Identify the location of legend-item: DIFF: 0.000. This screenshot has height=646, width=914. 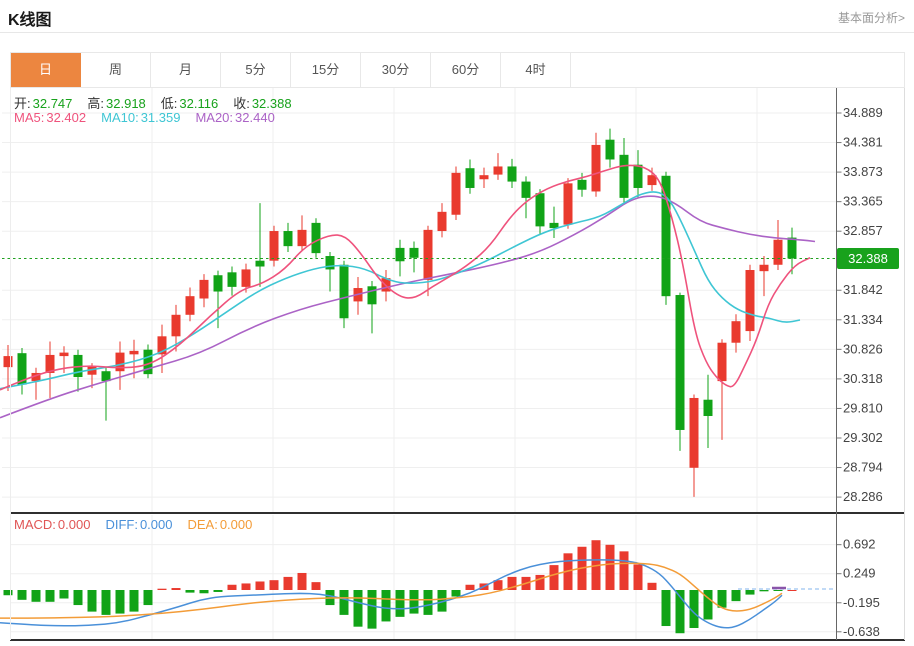
(139, 524).